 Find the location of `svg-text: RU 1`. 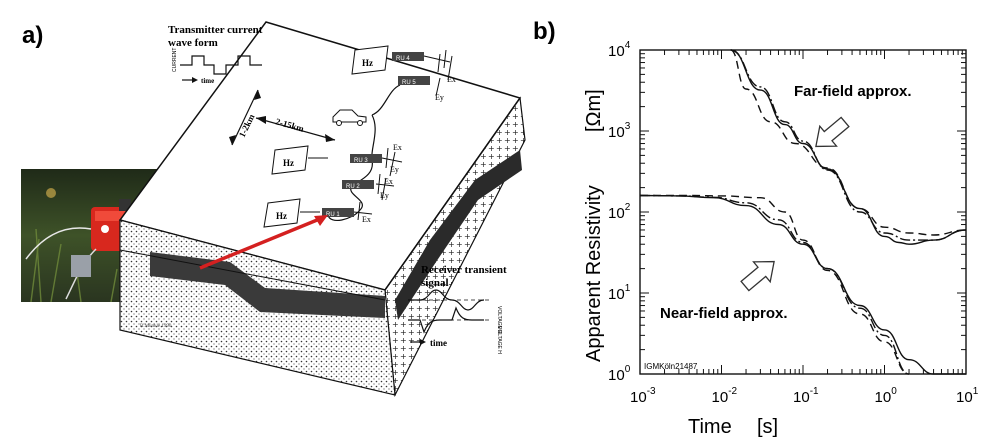

svg-text: RU 1 is located at coordinates (333, 215).